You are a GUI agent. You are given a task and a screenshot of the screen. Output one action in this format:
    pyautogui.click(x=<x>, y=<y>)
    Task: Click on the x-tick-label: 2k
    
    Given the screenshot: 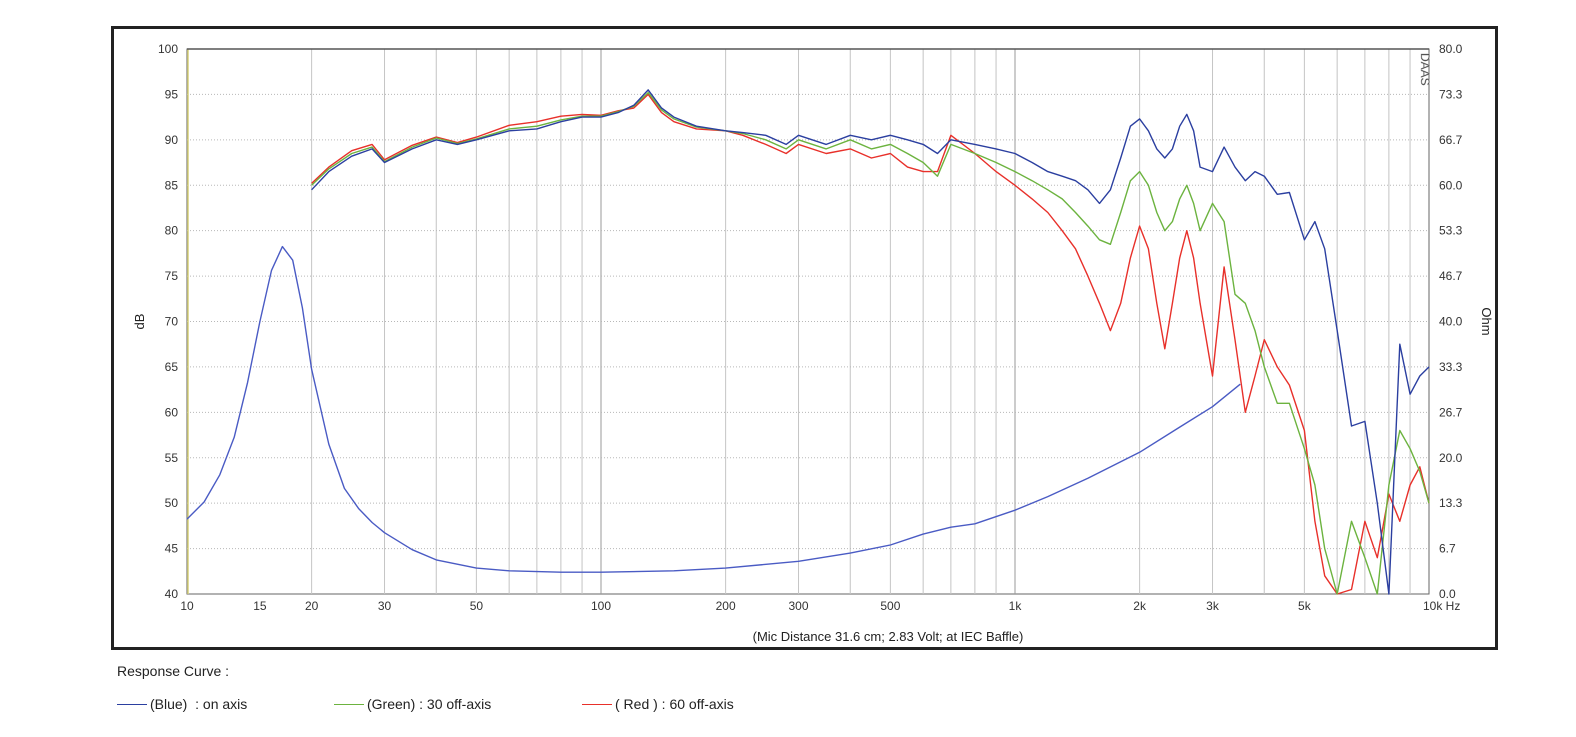 What is the action you would take?
    pyautogui.click(x=1140, y=606)
    